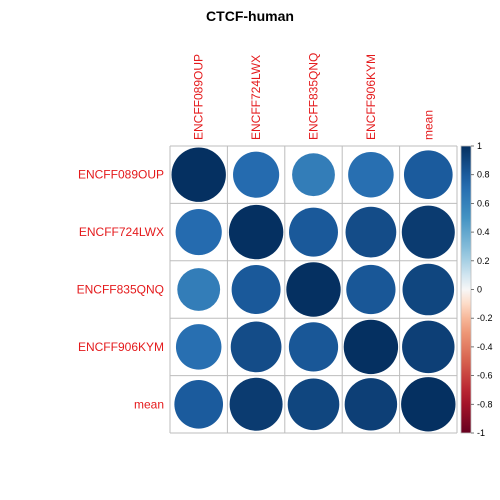 Image resolution: width=500 pixels, height=500 pixels. Describe the element at coordinates (483, 203) in the screenshot. I see `colorbar-tick-label: 0.6` at that location.